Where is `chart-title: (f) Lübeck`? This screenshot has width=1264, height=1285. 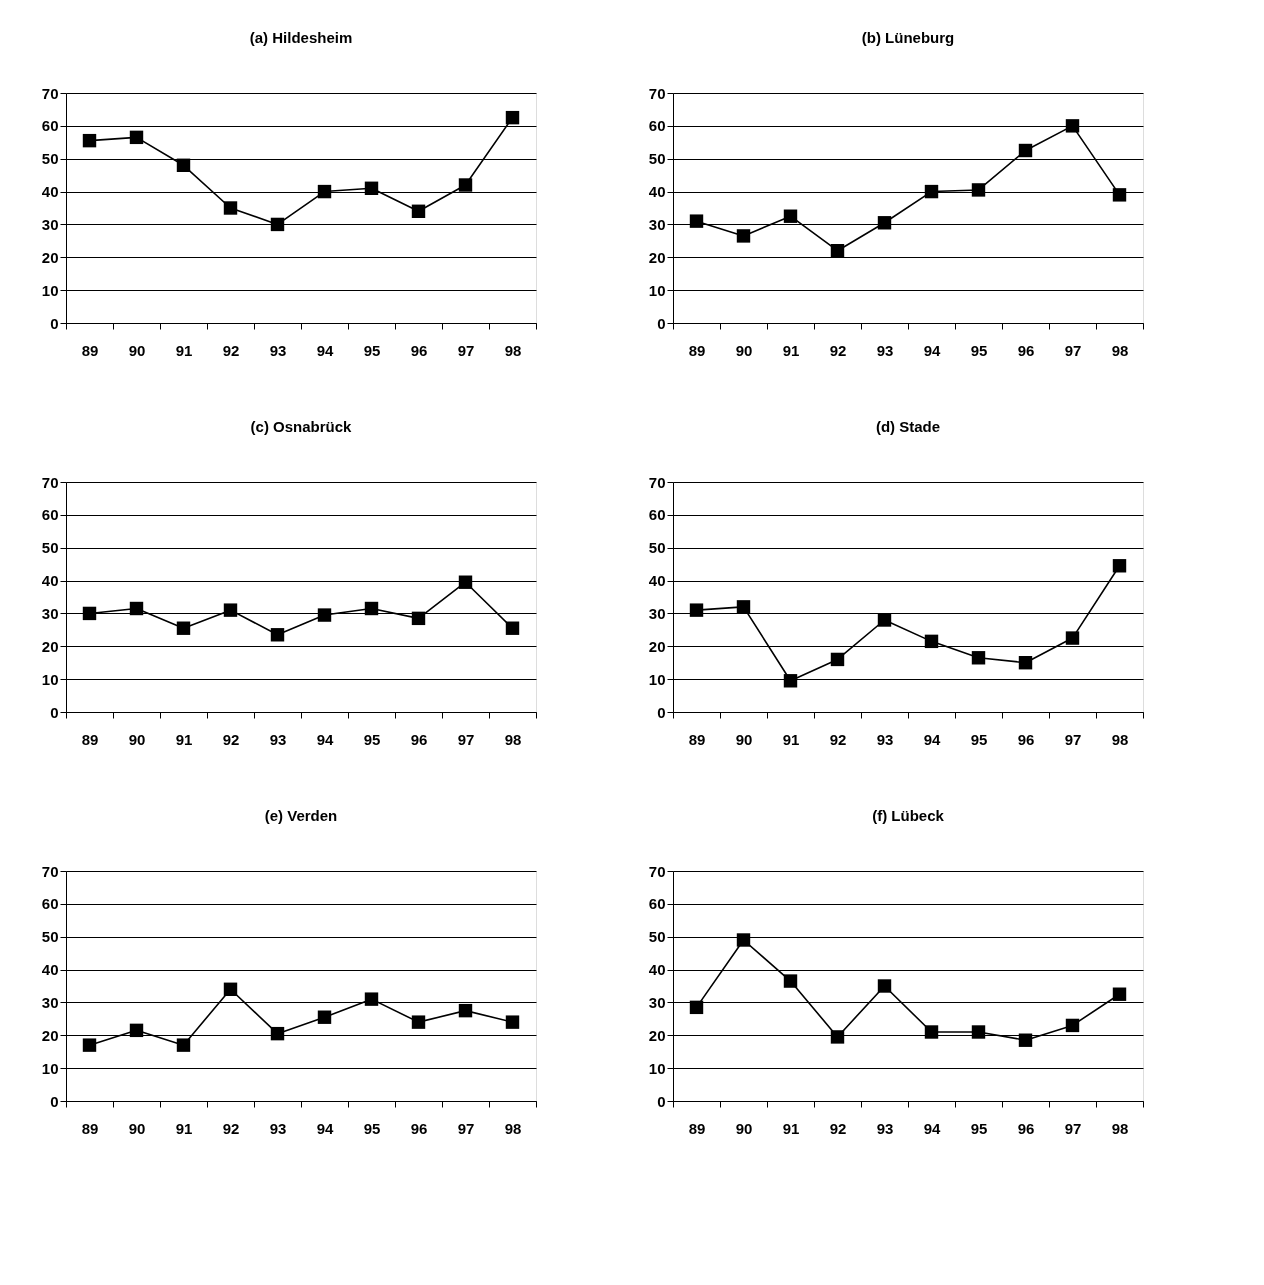
chart-title: (f) Lübeck is located at coordinates (908, 815).